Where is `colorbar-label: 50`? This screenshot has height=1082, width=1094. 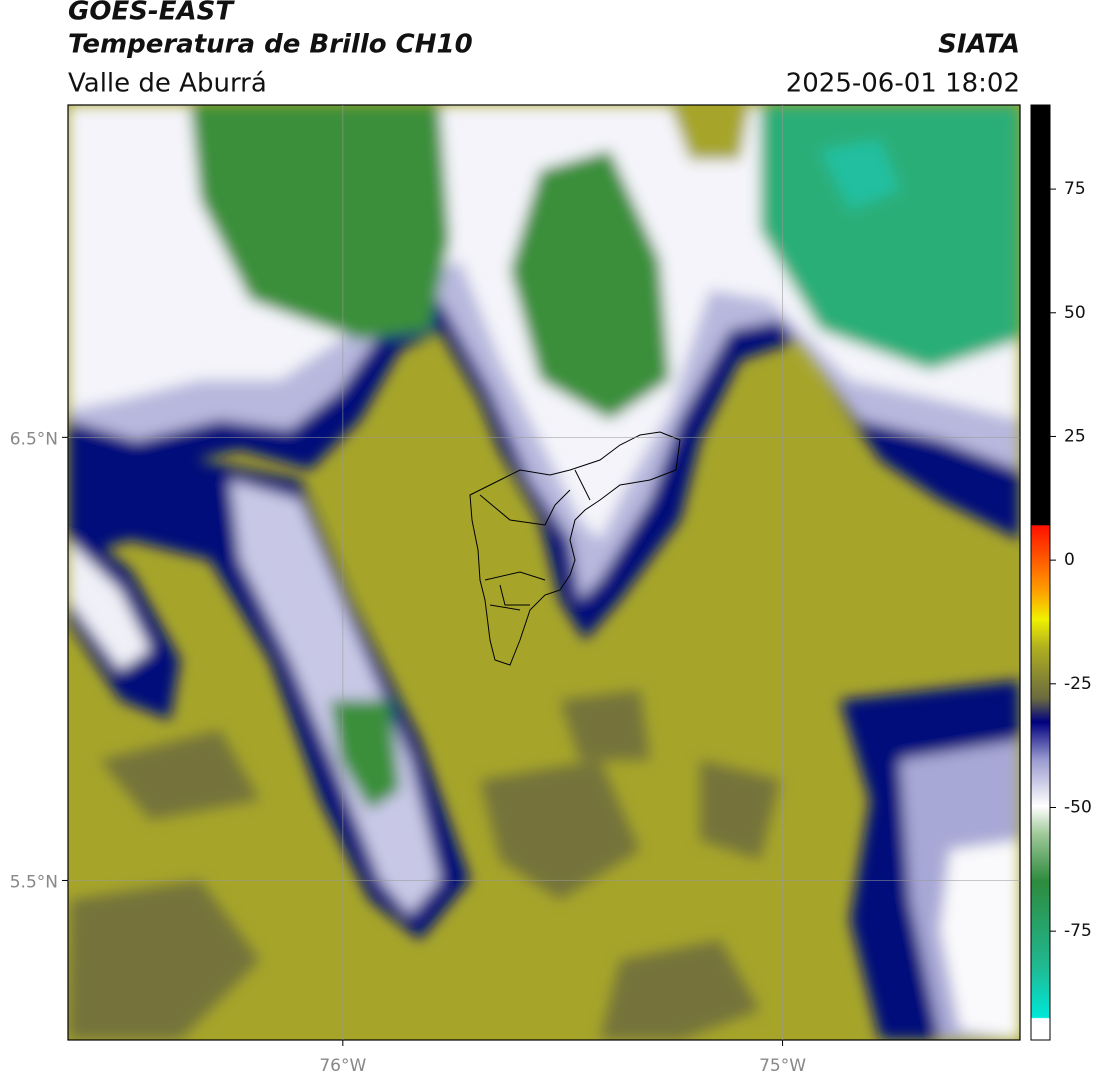 colorbar-label: 50 is located at coordinates (1075, 313).